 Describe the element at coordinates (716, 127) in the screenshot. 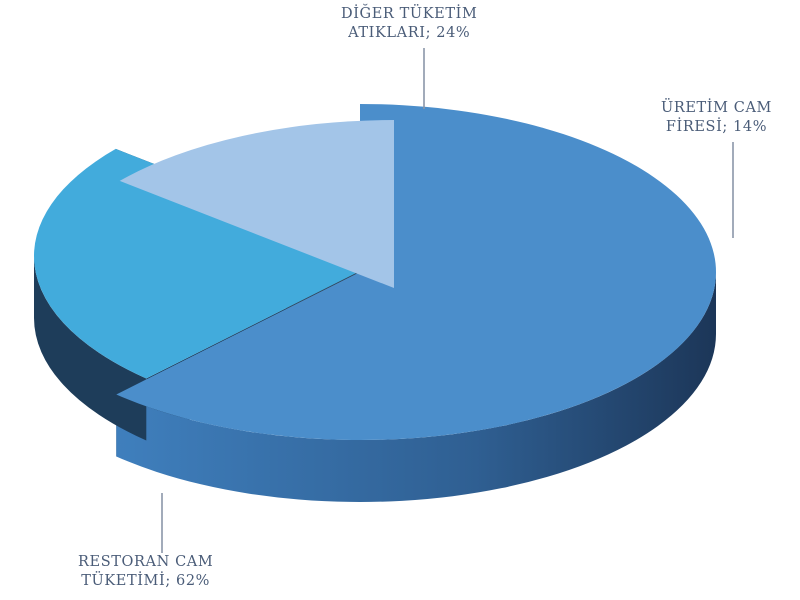

I see `slice-label-uretim-line2: FİRESİ; 14%` at that location.